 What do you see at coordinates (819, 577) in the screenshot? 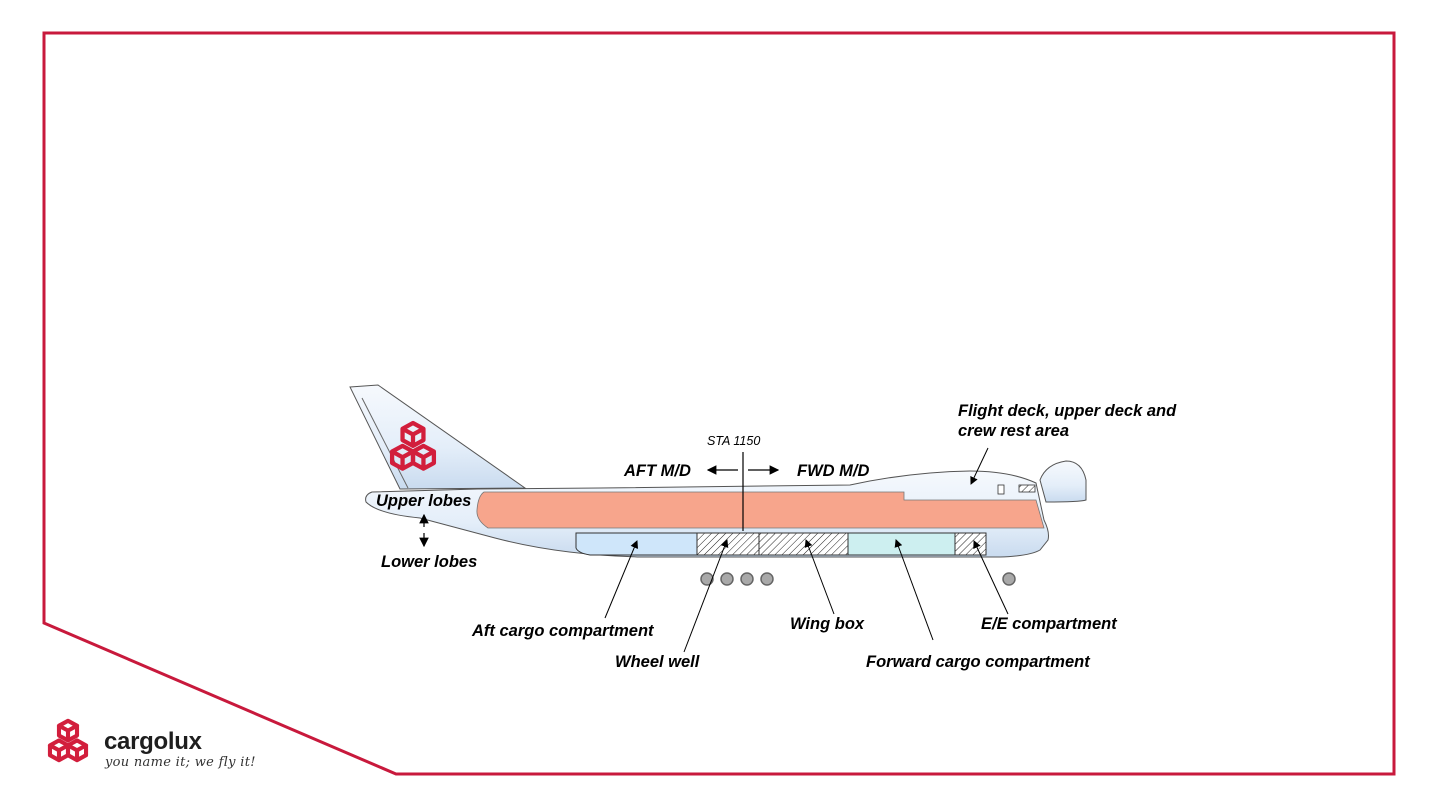
I see `wing-box-pointer` at bounding box center [819, 577].